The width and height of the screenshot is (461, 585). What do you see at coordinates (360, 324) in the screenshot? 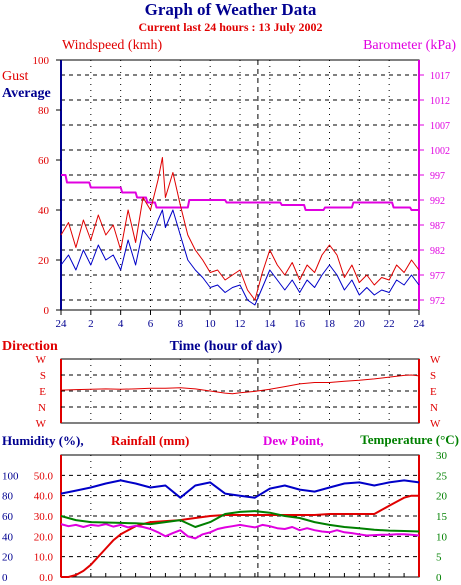
I see `x-tick-label: 20` at bounding box center [360, 324].